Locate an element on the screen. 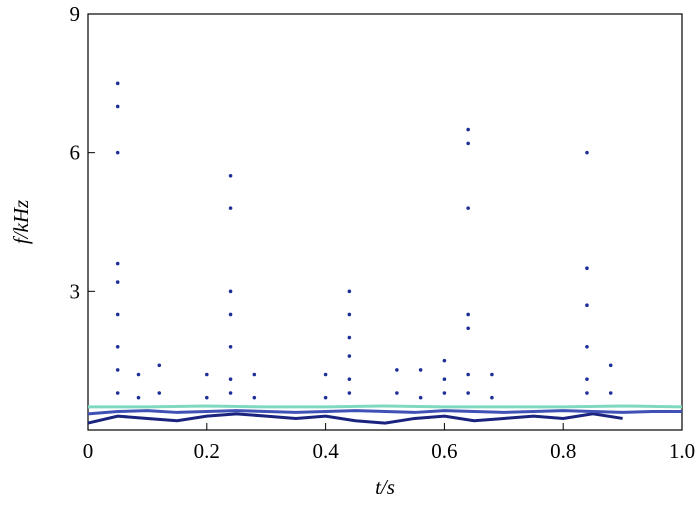 This screenshot has height=509, width=700. y-axis-label: f/kHz is located at coordinates (21, 222).